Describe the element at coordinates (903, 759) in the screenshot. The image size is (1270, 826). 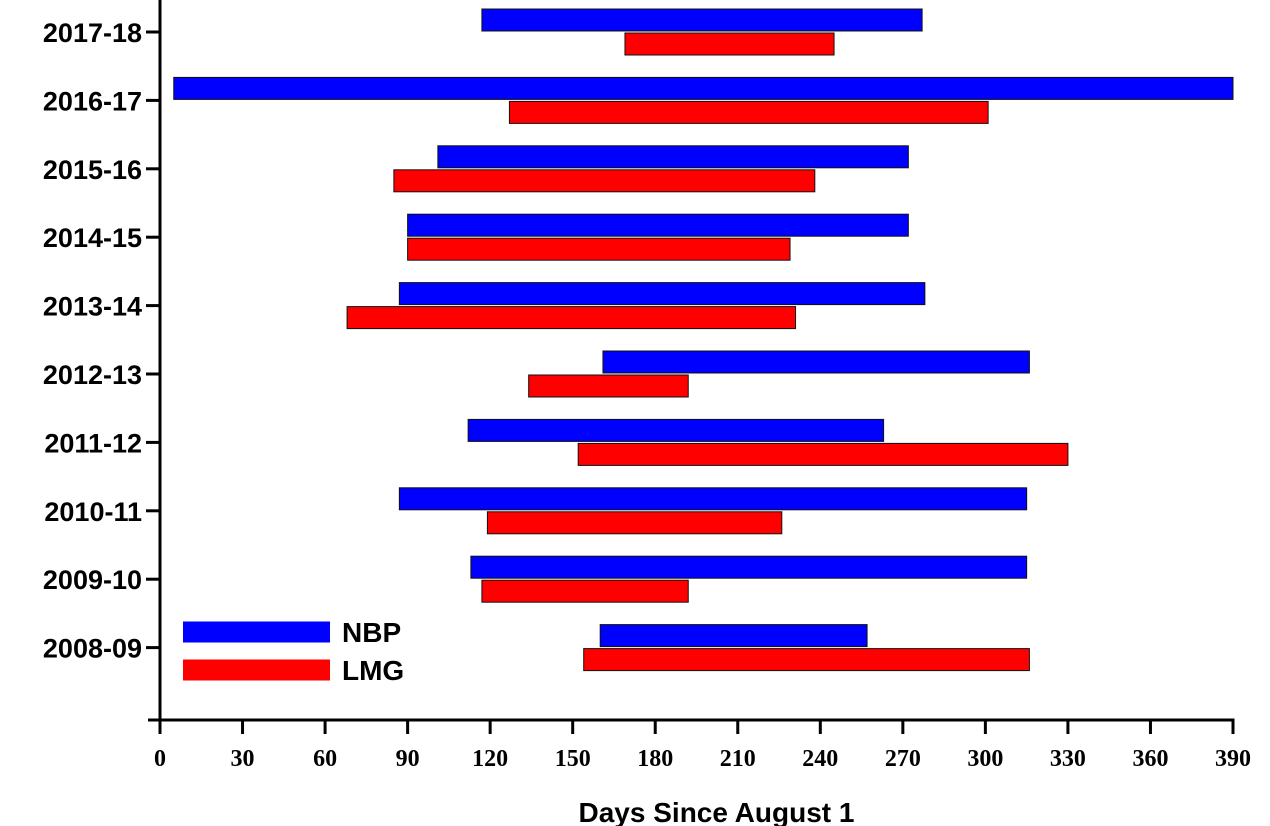
I see `x-tick-label: 270` at that location.